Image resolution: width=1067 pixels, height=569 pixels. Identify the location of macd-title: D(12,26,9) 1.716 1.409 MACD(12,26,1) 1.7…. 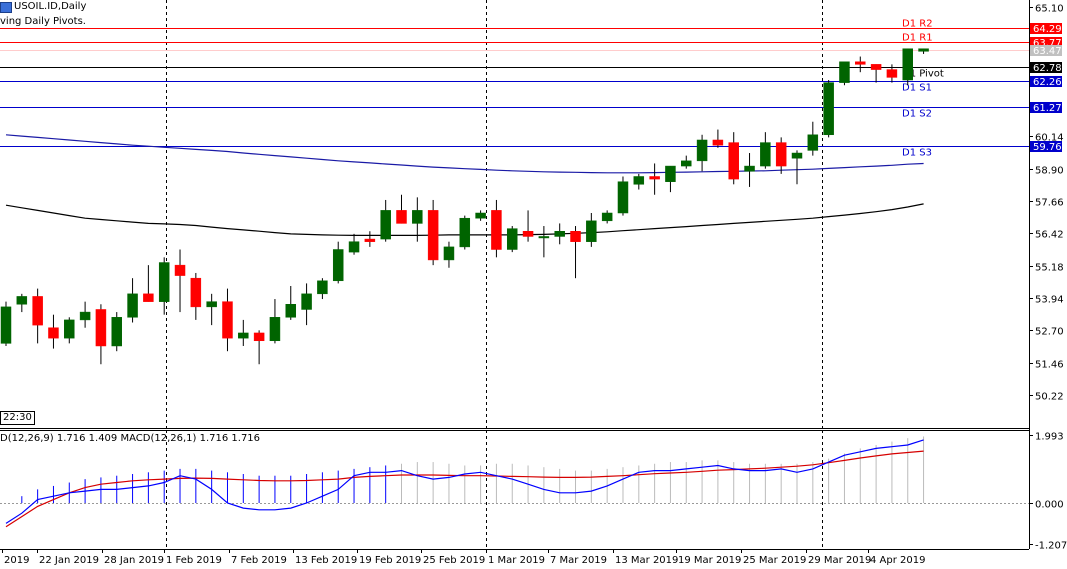
(130, 438).